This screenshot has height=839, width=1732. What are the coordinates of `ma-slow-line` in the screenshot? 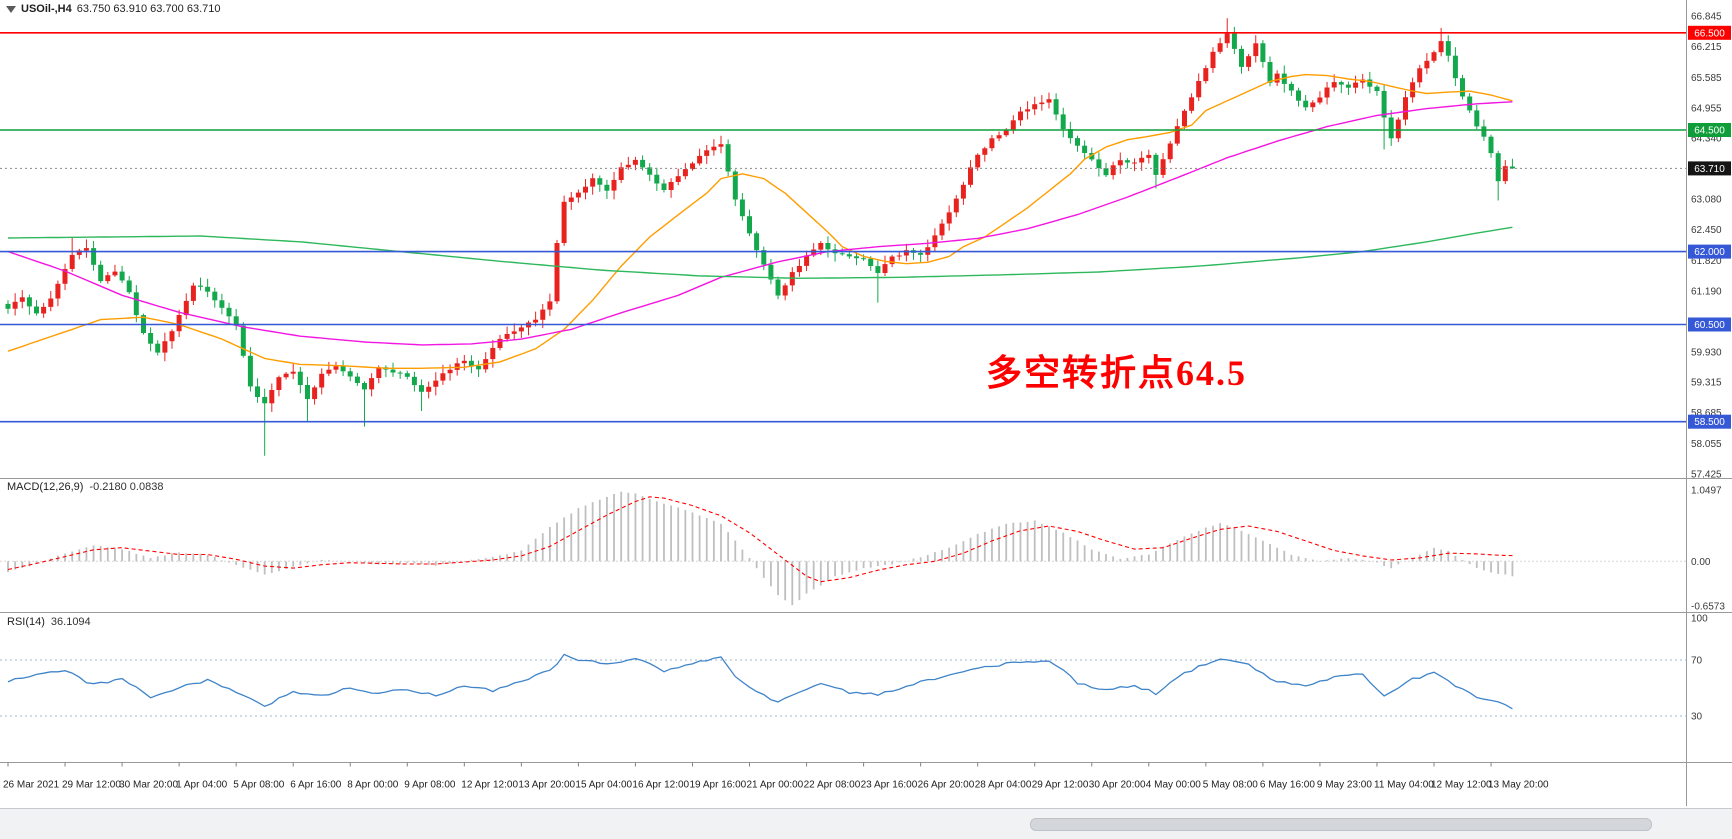 It's located at (760, 253).